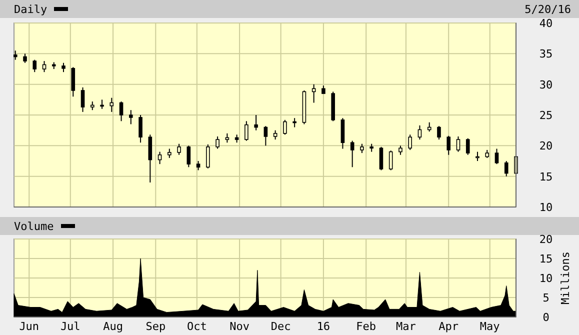 The width and height of the screenshot is (579, 335). Describe the element at coordinates (31, 9) in the screenshot. I see `legend-label: Daily` at that location.